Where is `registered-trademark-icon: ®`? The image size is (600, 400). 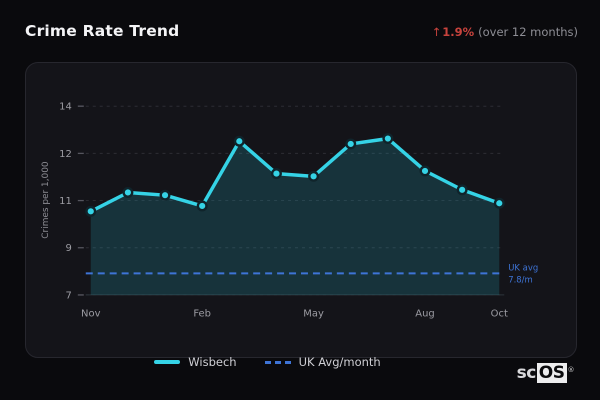
registered-trademark-icon: ® is located at coordinates (571, 370).